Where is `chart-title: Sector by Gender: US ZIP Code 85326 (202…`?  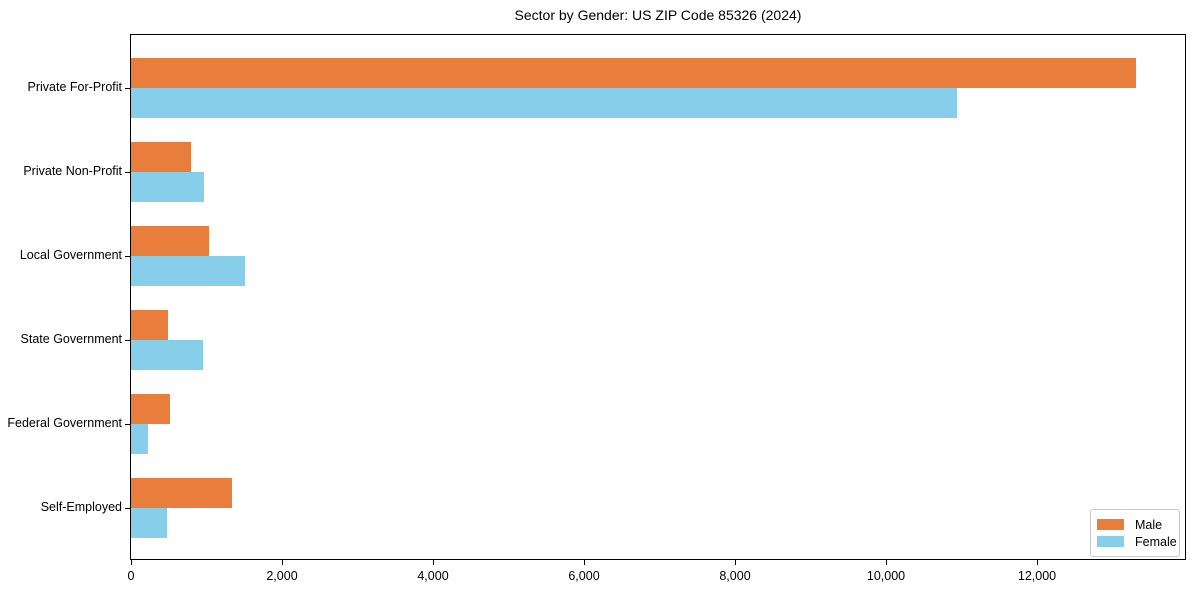
chart-title: Sector by Gender: US ZIP Code 85326 (202… is located at coordinates (658, 15).